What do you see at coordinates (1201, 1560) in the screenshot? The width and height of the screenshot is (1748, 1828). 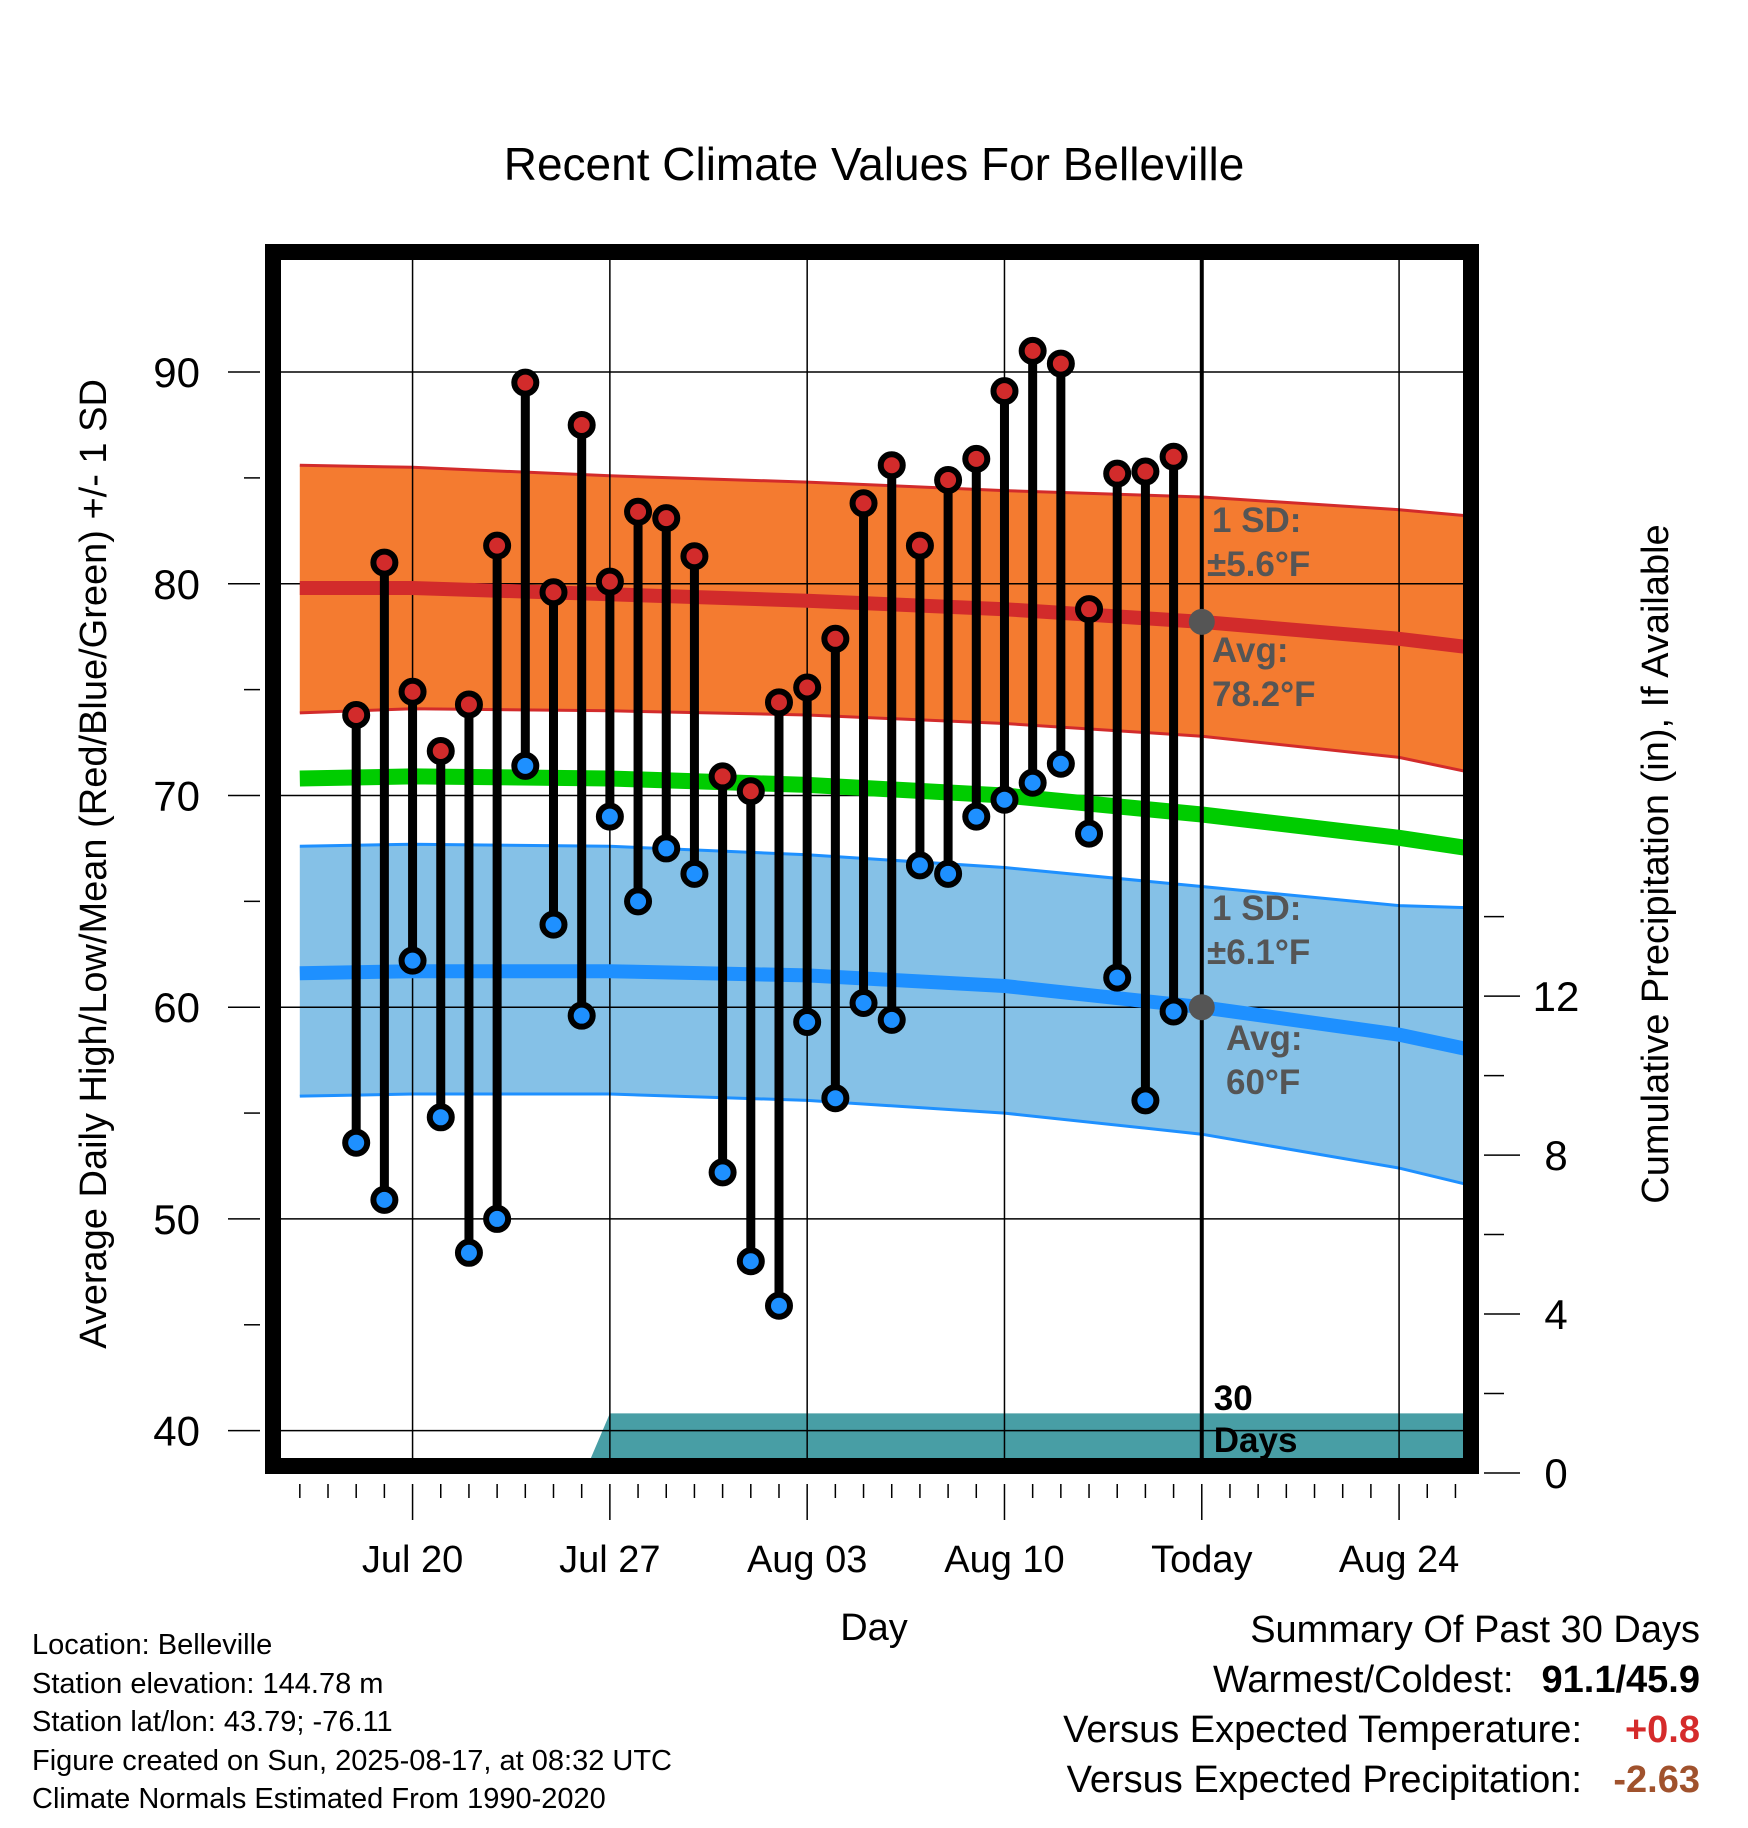 I see `x-tick-label: Today` at bounding box center [1201, 1560].